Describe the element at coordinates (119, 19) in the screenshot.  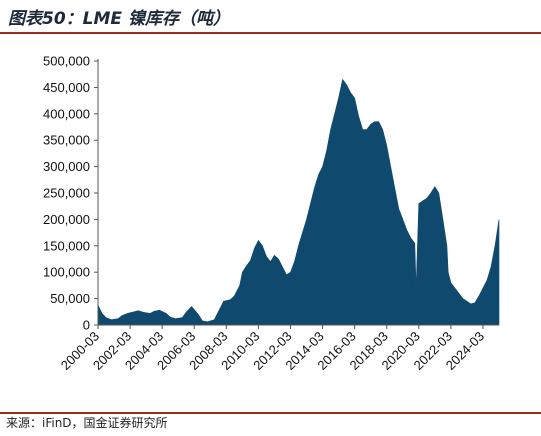
I see `figure-title: 图表50：LME 镍库存（吨）` at that location.